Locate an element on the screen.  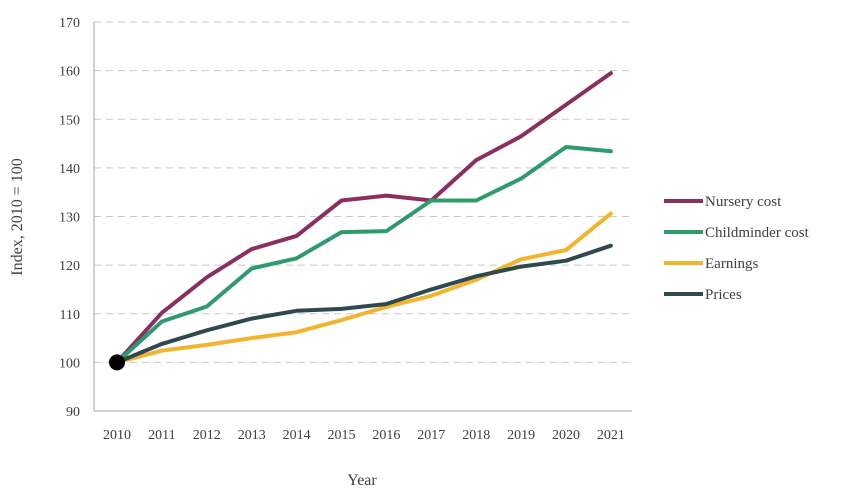
y-tick-label: 100 is located at coordinates (69, 363).